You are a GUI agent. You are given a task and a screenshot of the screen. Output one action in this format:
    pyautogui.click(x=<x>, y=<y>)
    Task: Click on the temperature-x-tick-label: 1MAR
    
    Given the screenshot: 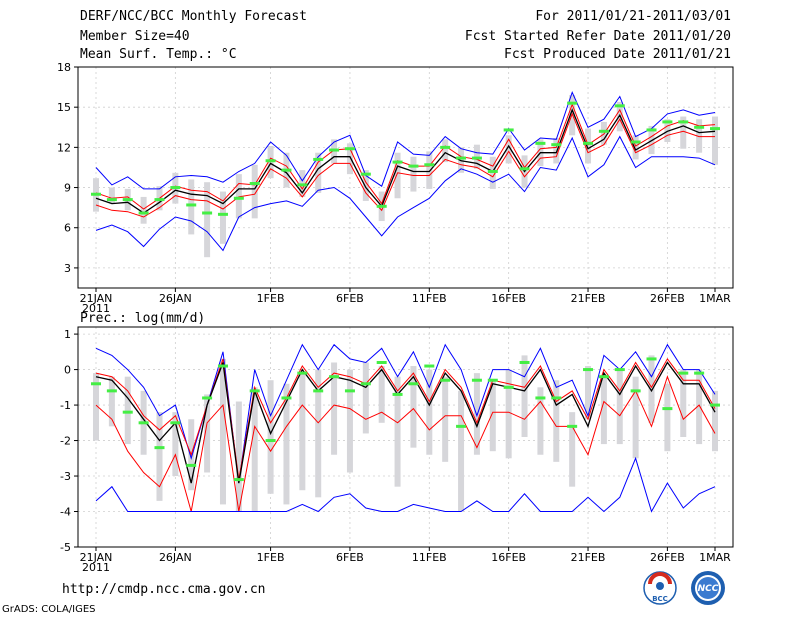 What is the action you would take?
    pyautogui.click(x=715, y=298)
    